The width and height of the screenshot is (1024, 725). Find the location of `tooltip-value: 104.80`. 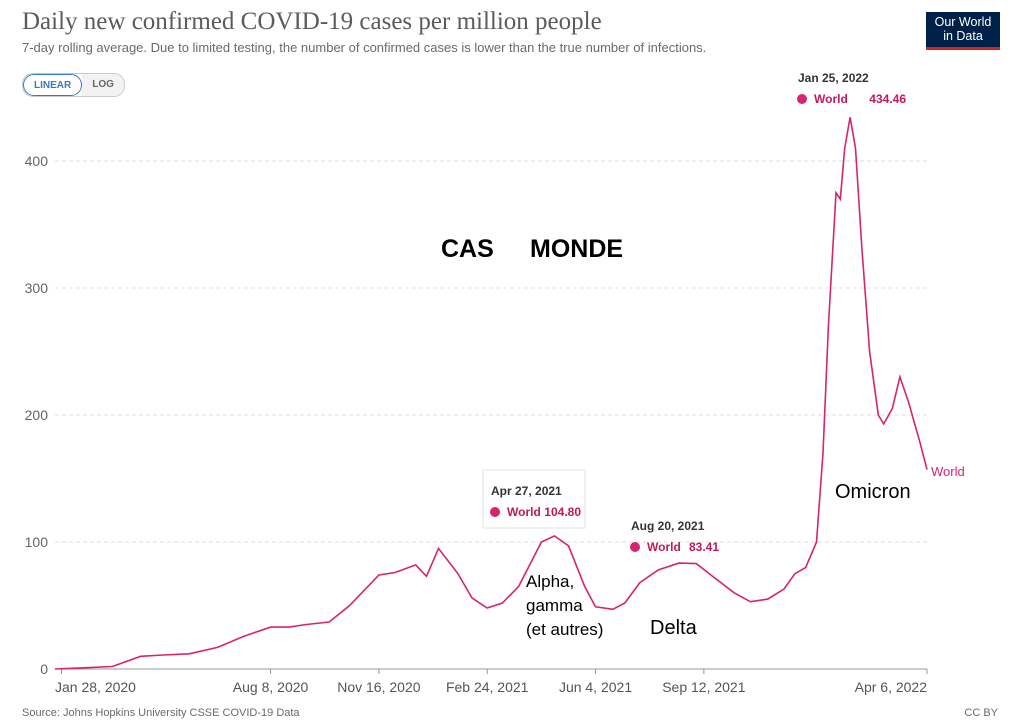

tooltip-value: 104.80 is located at coordinates (562, 512).